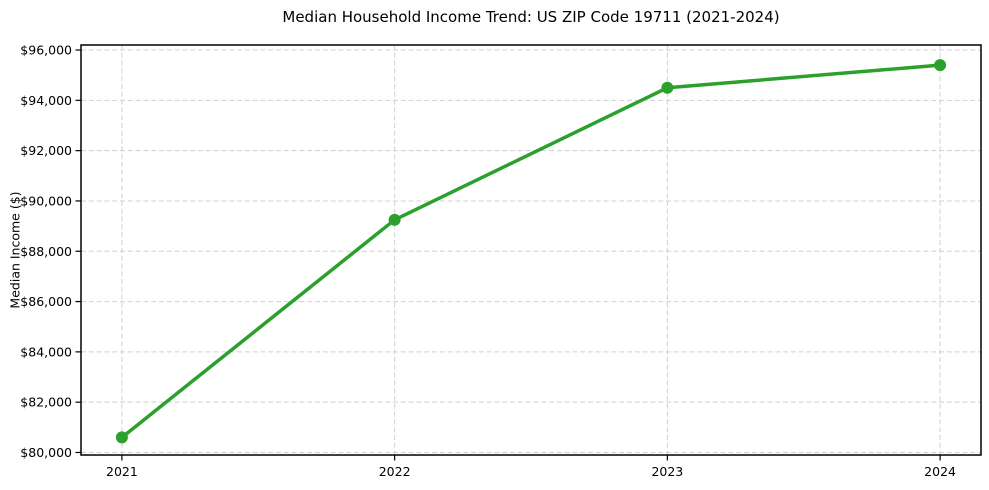 This screenshot has height=490, width=989. What do you see at coordinates (667, 471) in the screenshot?
I see `x-tick-label: 2023` at bounding box center [667, 471].